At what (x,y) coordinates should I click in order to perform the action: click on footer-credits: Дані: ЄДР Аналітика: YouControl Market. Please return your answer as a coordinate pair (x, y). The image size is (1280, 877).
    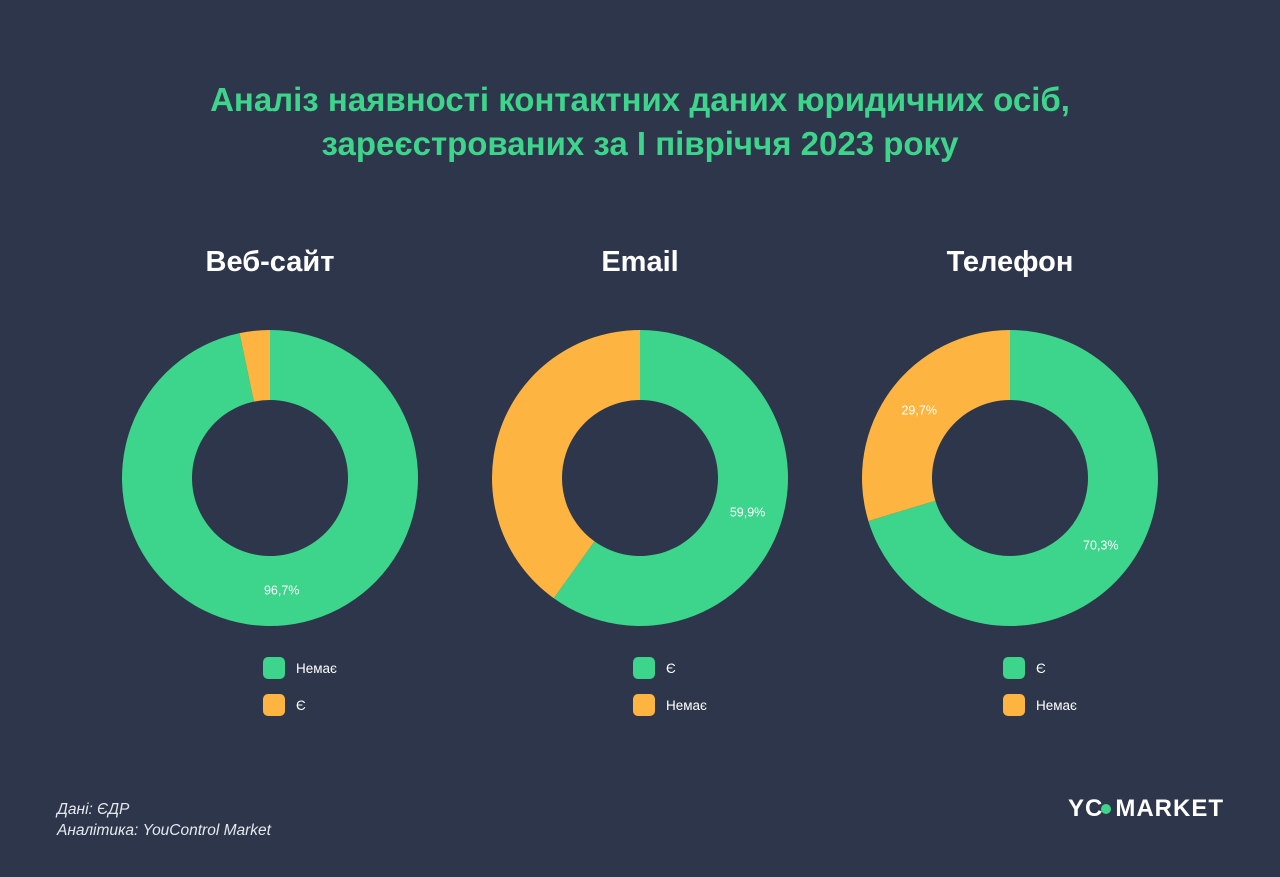
    Looking at the image, I should click on (164, 820).